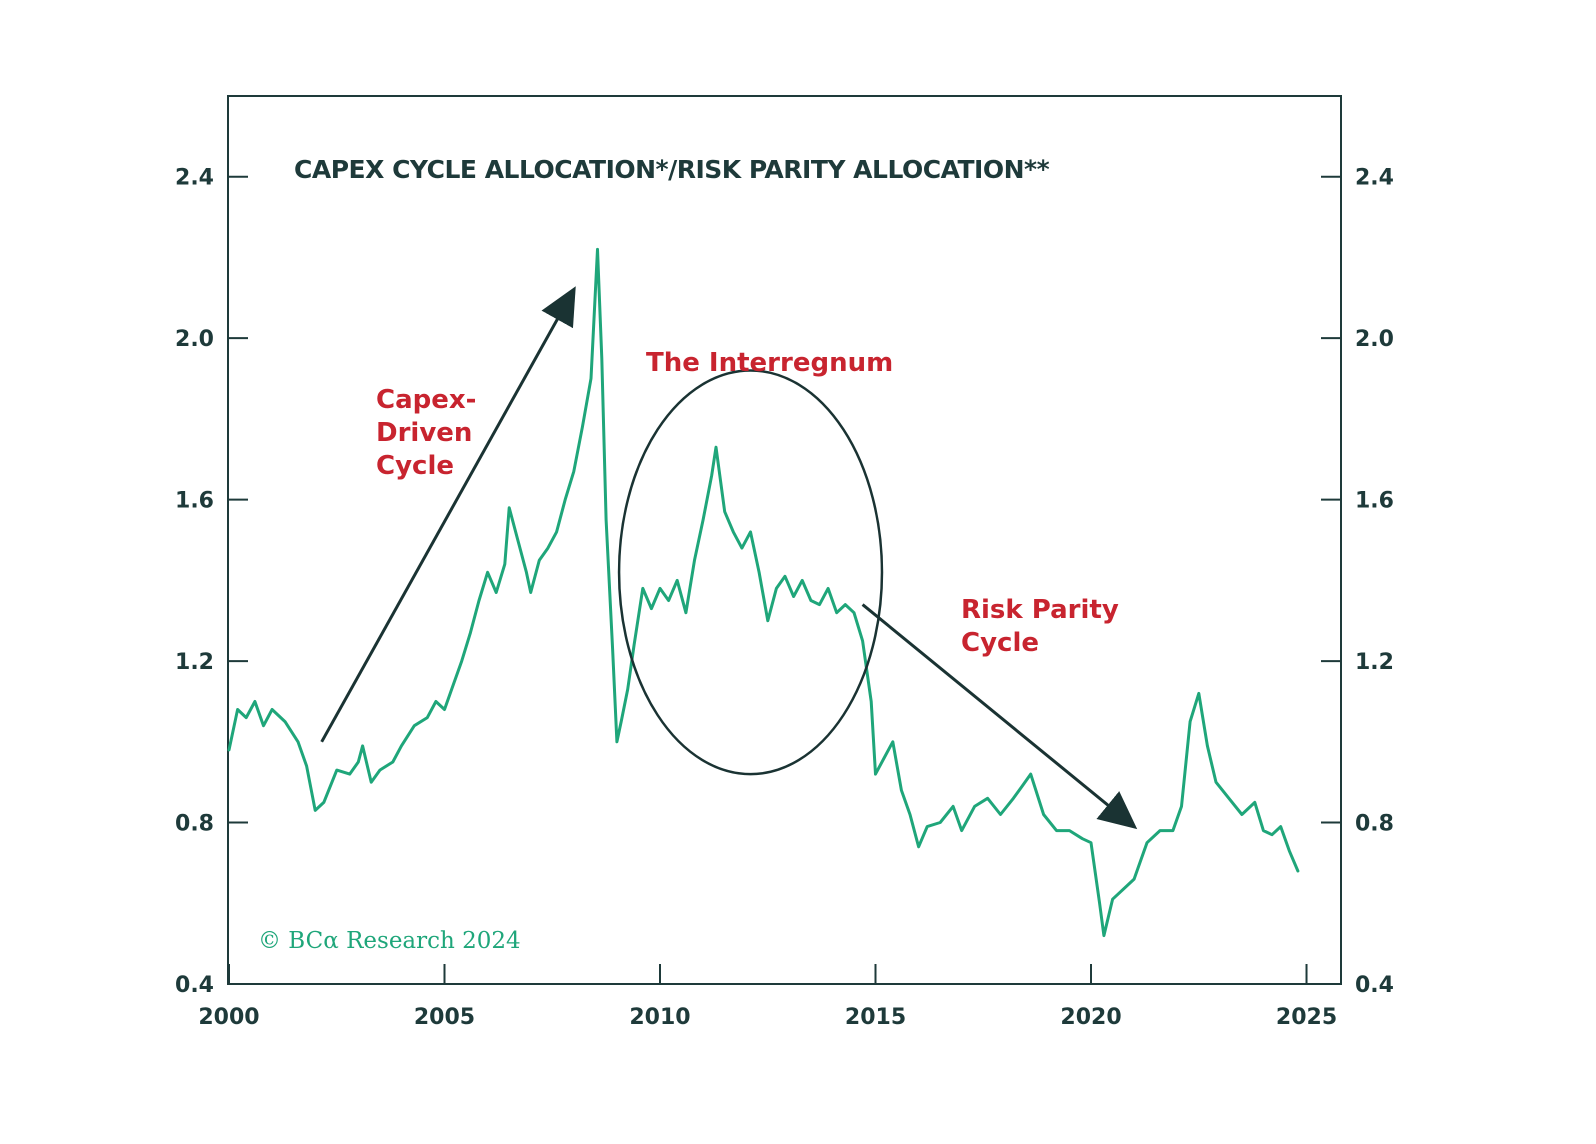 This screenshot has width=1596, height=1144. I want to click on y-tick-label-left: 1.6, so click(194, 501).